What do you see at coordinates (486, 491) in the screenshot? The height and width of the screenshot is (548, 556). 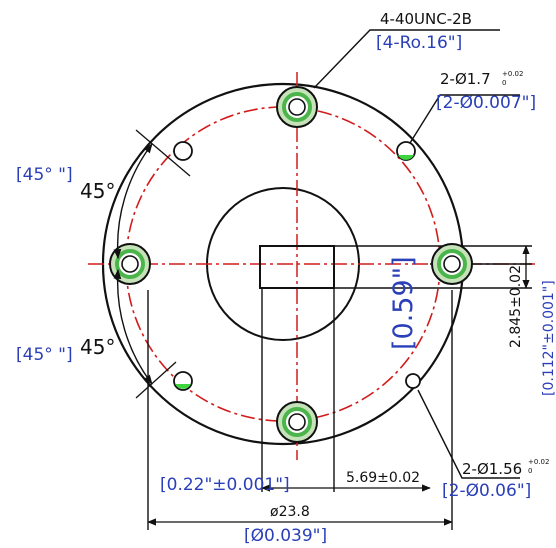 I see `bottom-holes-inch: [2-Ø0.06"]` at bounding box center [486, 491].